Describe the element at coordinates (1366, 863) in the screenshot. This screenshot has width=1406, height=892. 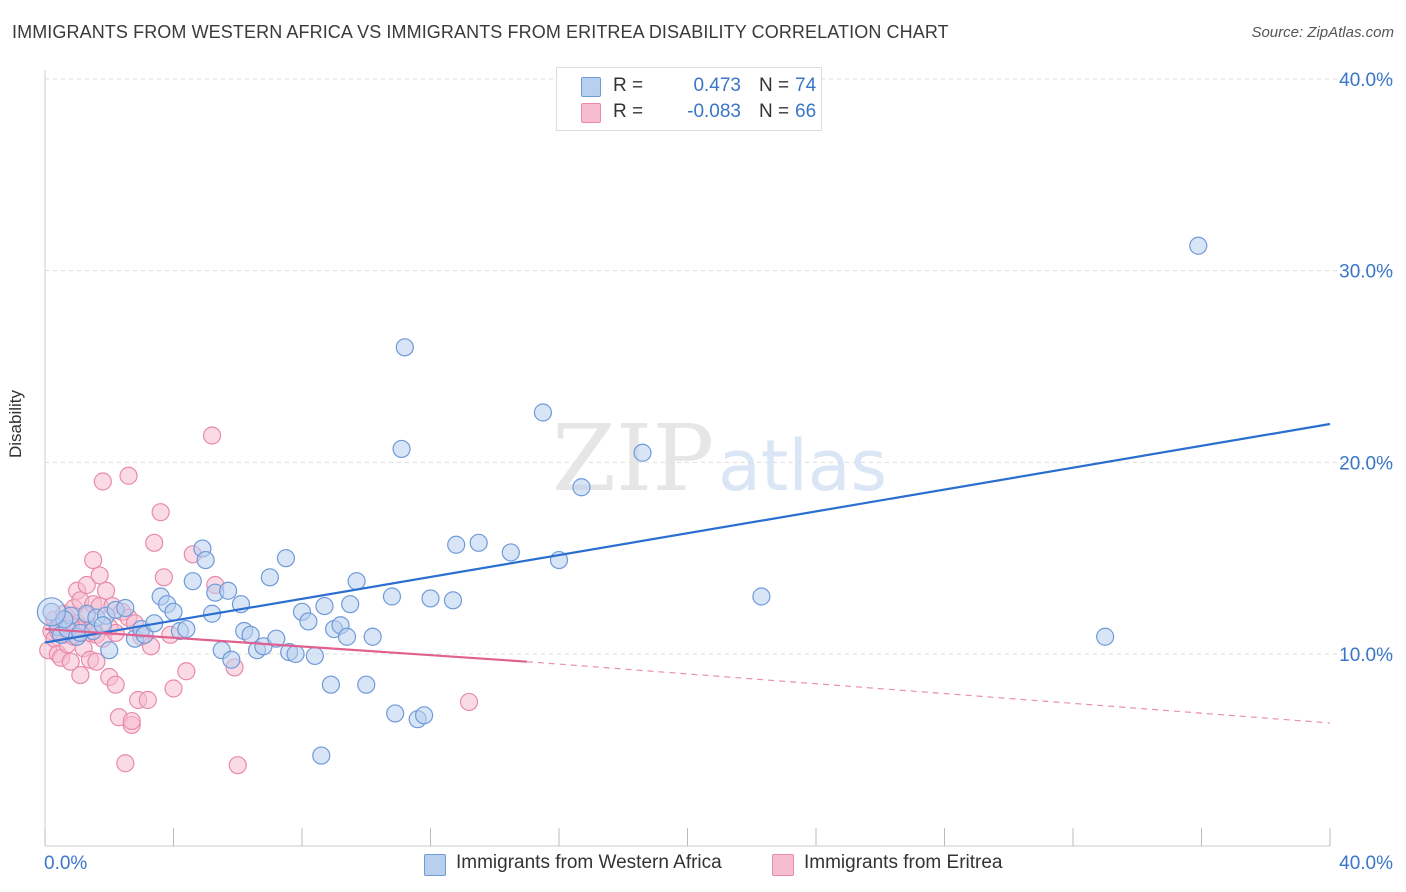
I see `x-tick-label: 40.0%` at that location.